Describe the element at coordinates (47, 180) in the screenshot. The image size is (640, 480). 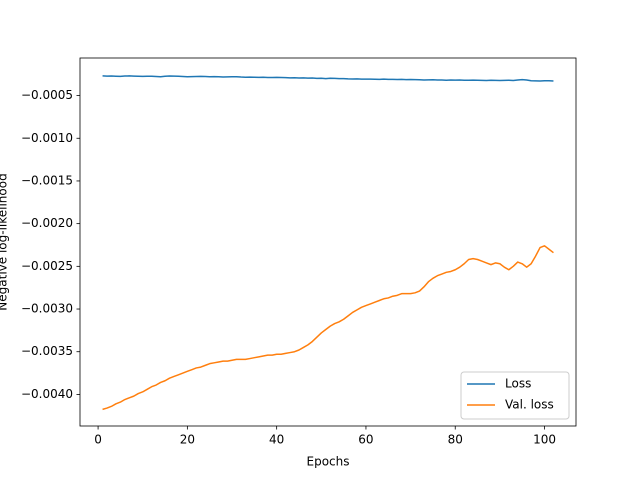
I see `y-tick-label: −0.0015` at that location.